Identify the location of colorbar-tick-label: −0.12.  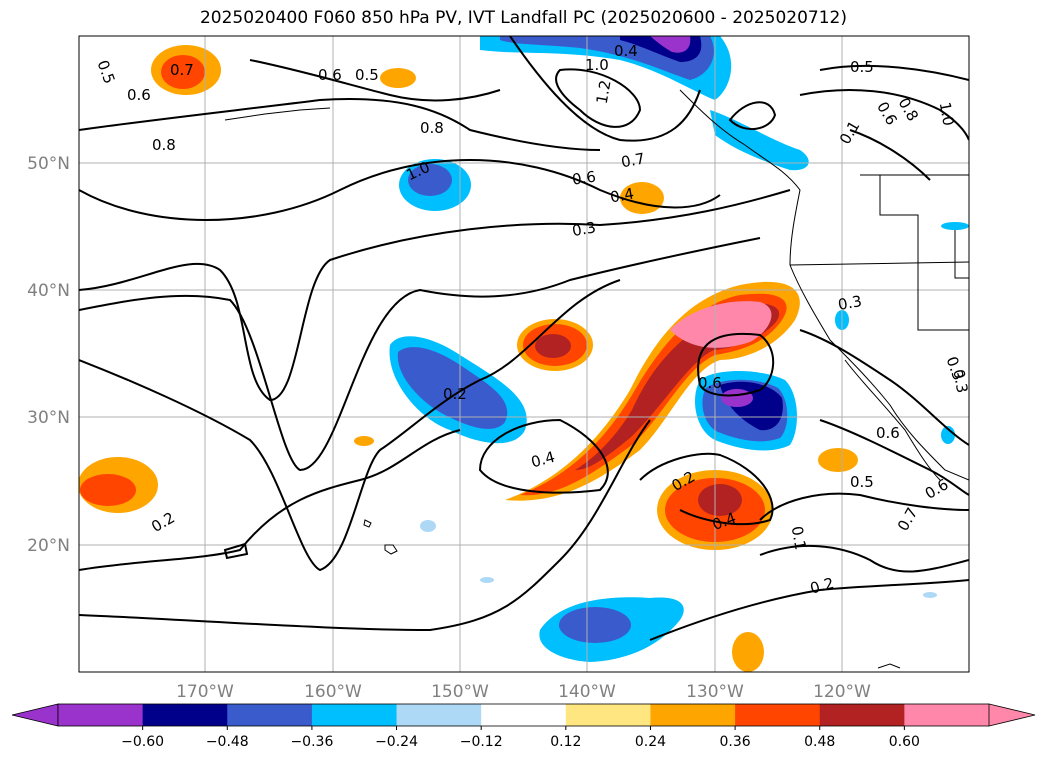
(481, 742).